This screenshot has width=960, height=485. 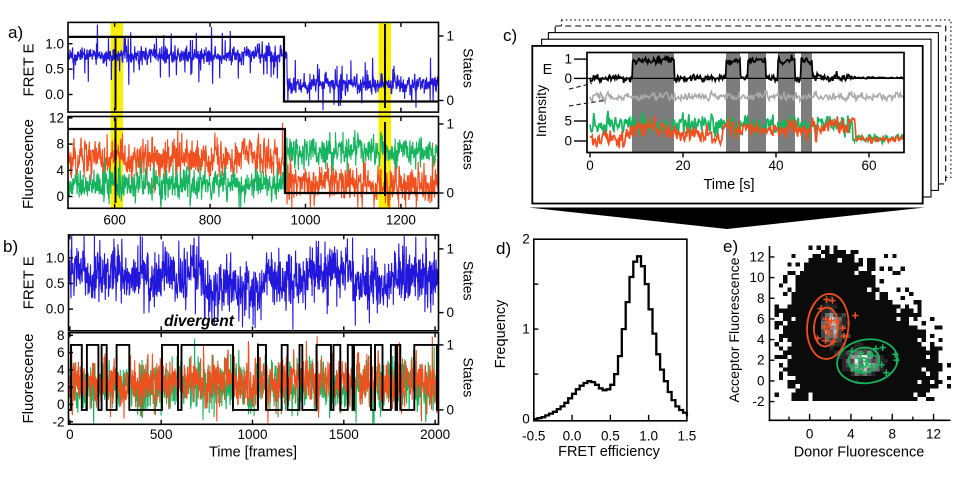 I want to click on svg-text: b), so click(x=10, y=246).